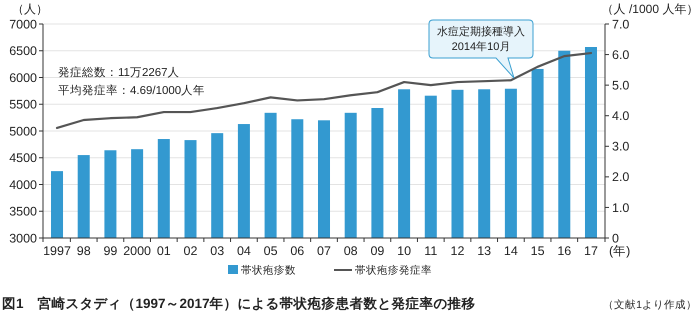 This screenshot has width=699, height=329. Describe the element at coordinates (239, 303) in the screenshot. I see `text: 図1 宮崎スタディ（1997～2017年）による帯状疱疹患者数と発症率の推移` at that location.